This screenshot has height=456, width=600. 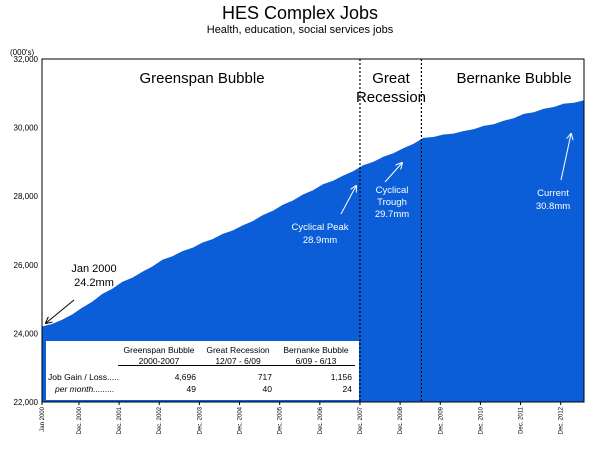 I want to click on table-header-recession-line1: Great Recession, so click(x=238, y=350).